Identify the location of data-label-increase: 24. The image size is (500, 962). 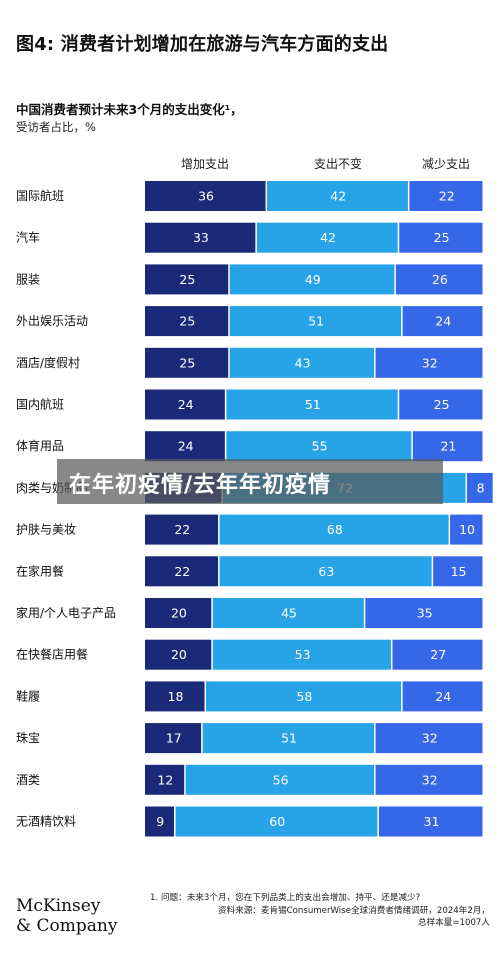
(186, 446).